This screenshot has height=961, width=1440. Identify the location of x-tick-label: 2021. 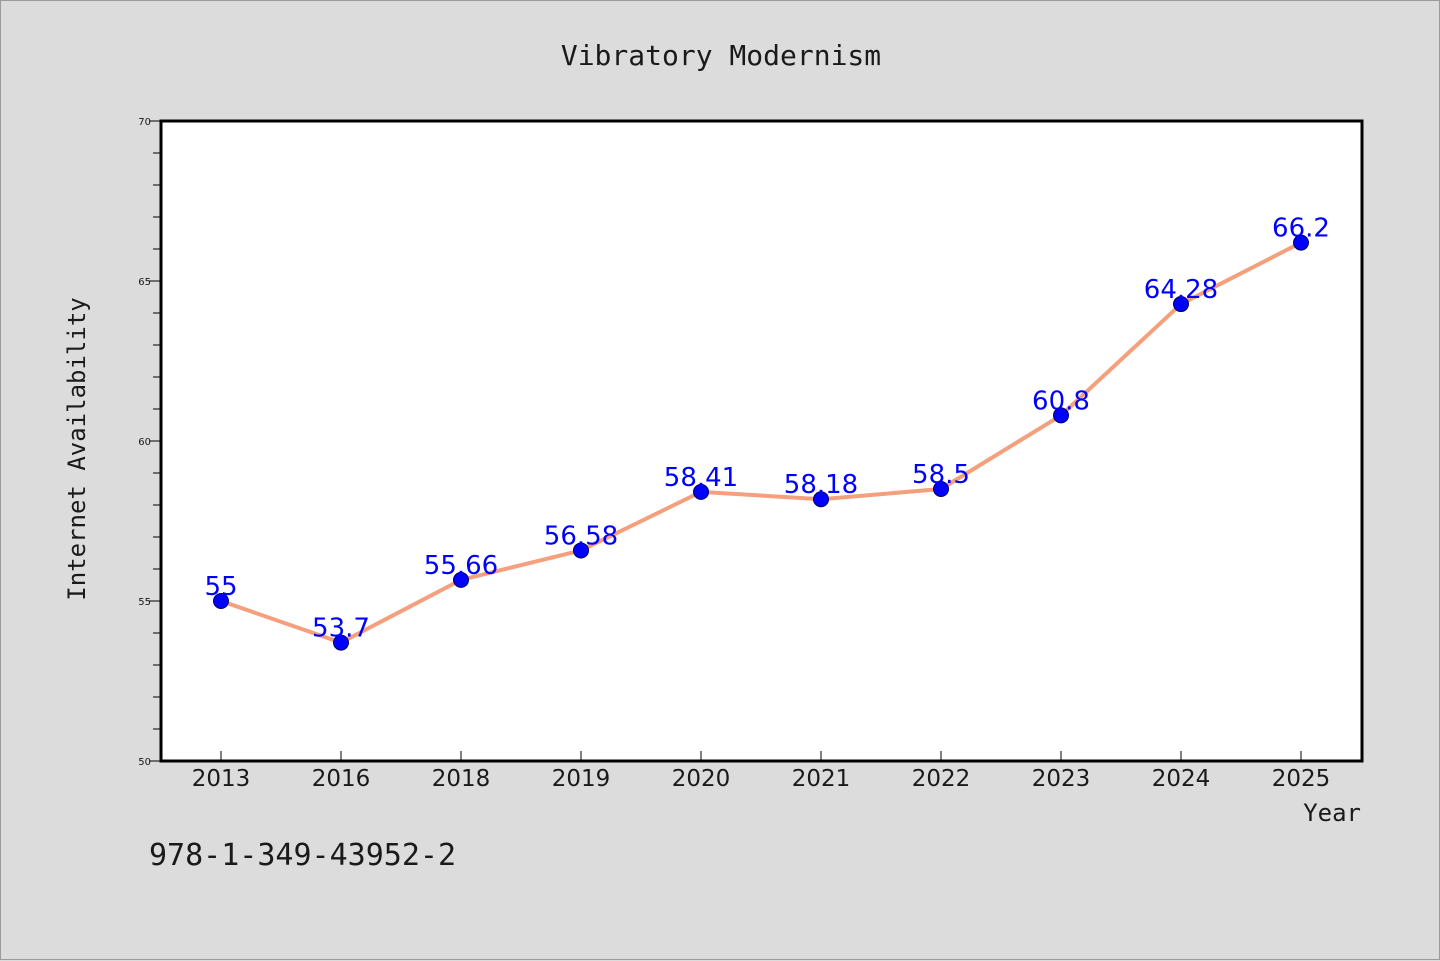
(821, 779).